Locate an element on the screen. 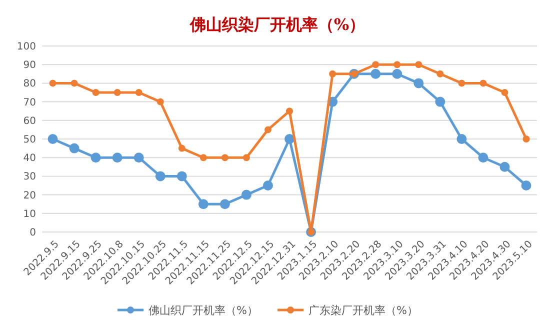  y-tick-label: 100 is located at coordinates (26, 47).